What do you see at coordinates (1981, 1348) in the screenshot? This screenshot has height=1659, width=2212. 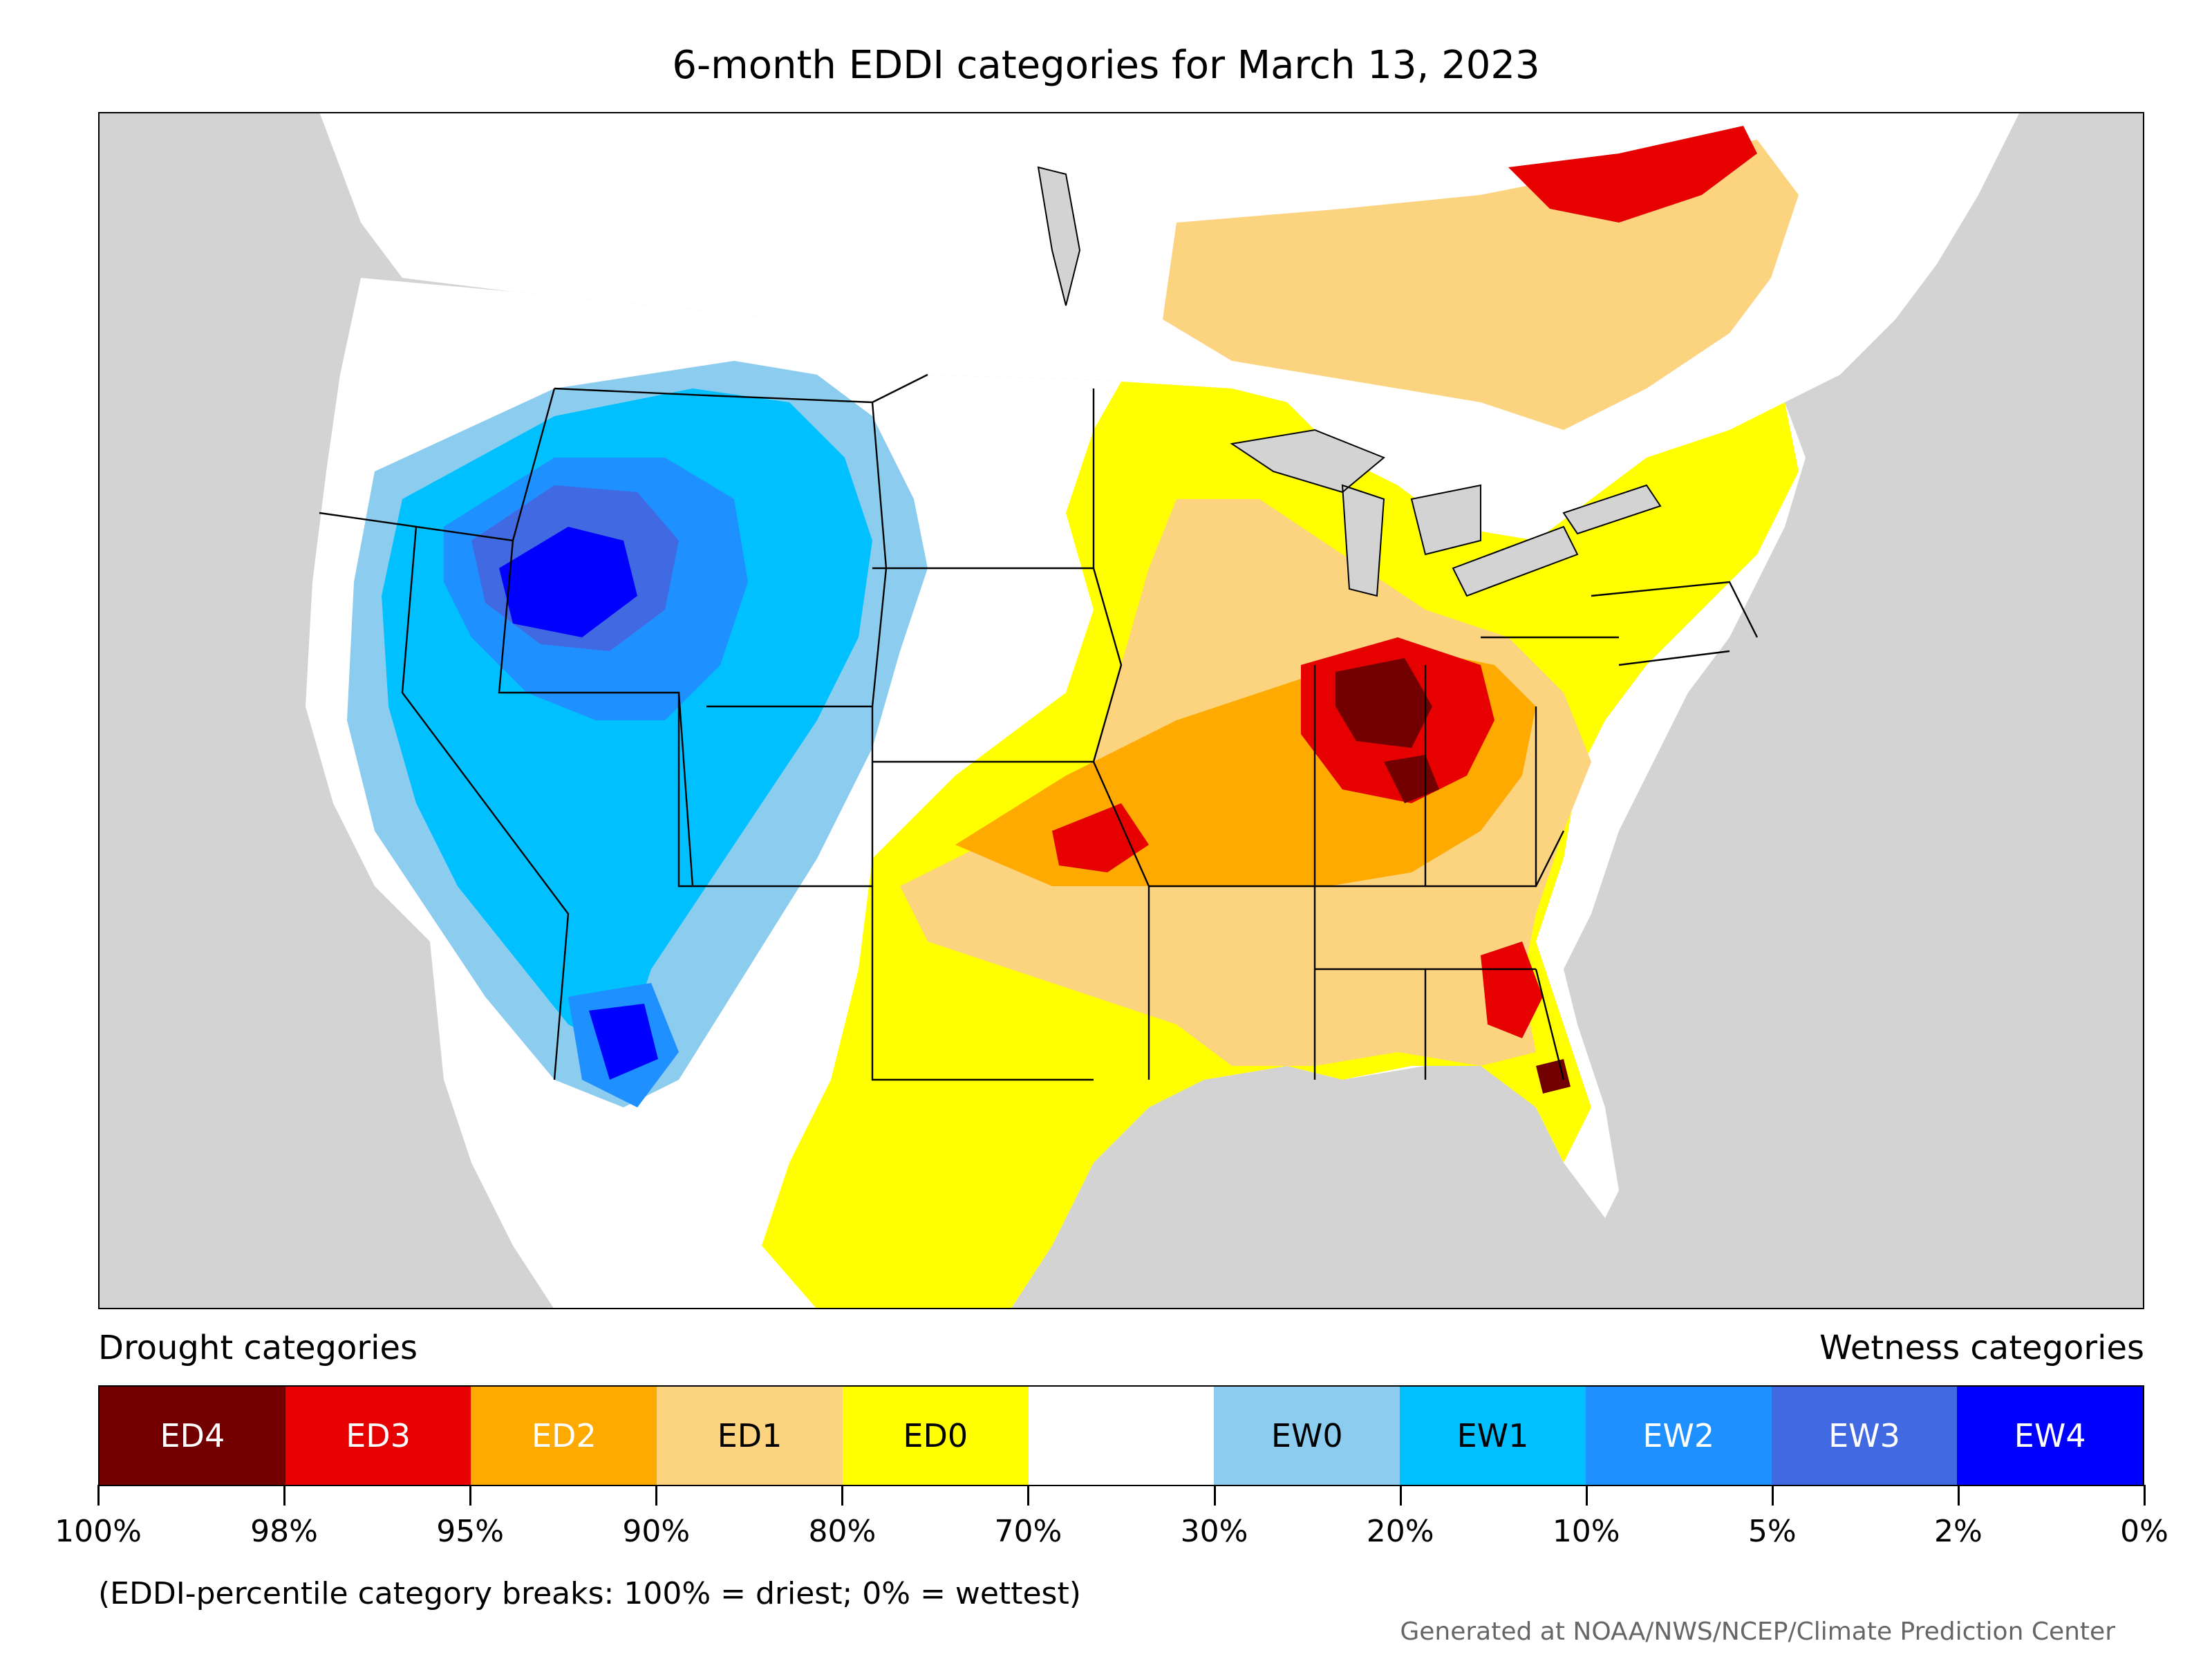 I see `wetness-caption: Wetness categories` at bounding box center [1981, 1348].